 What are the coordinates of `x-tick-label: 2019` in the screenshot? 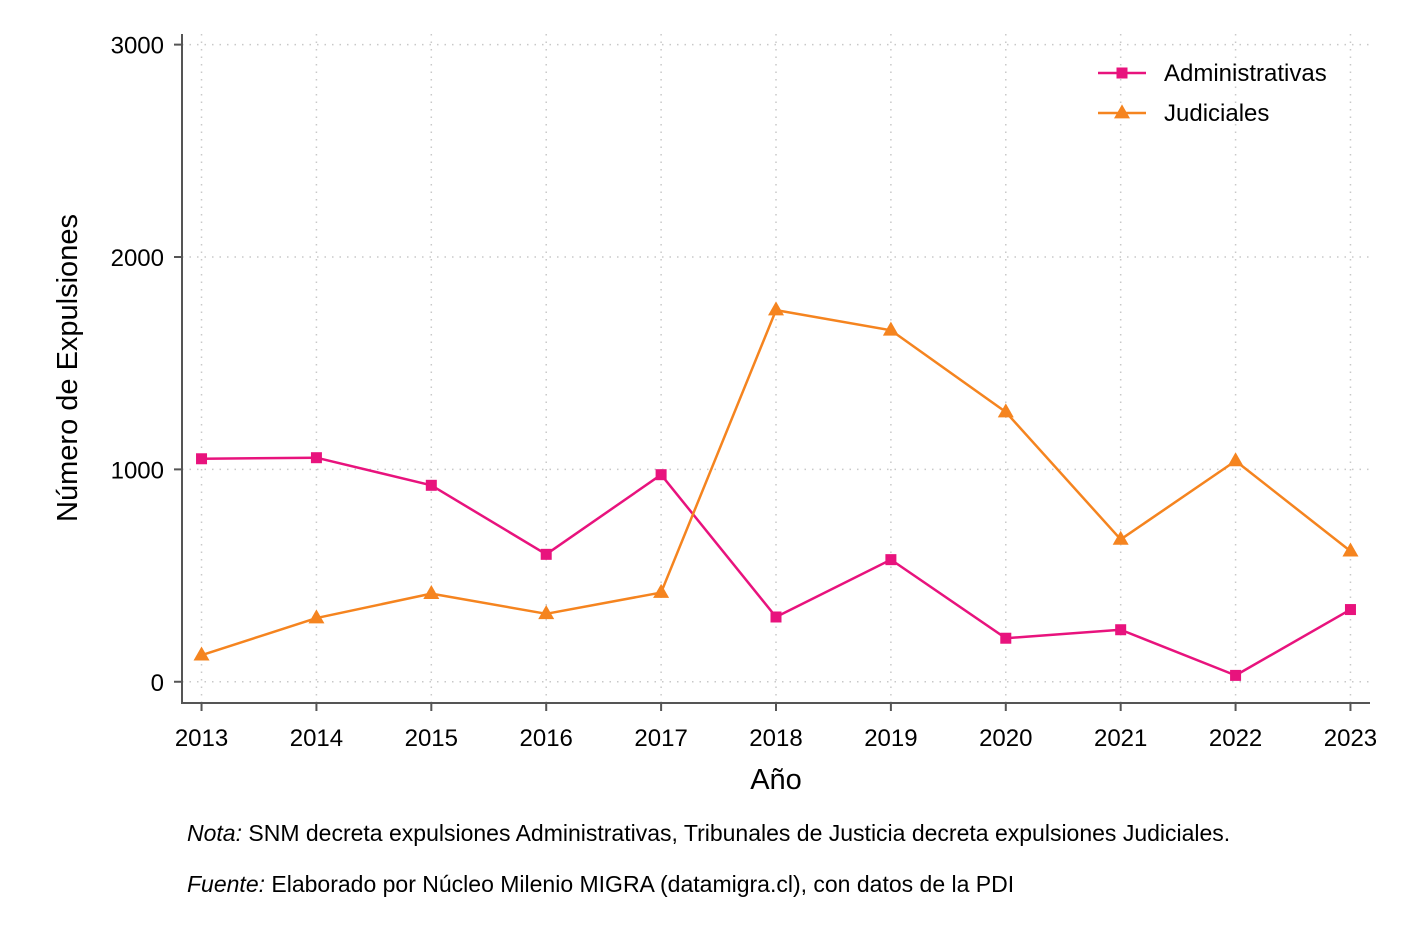 It's located at (890, 738).